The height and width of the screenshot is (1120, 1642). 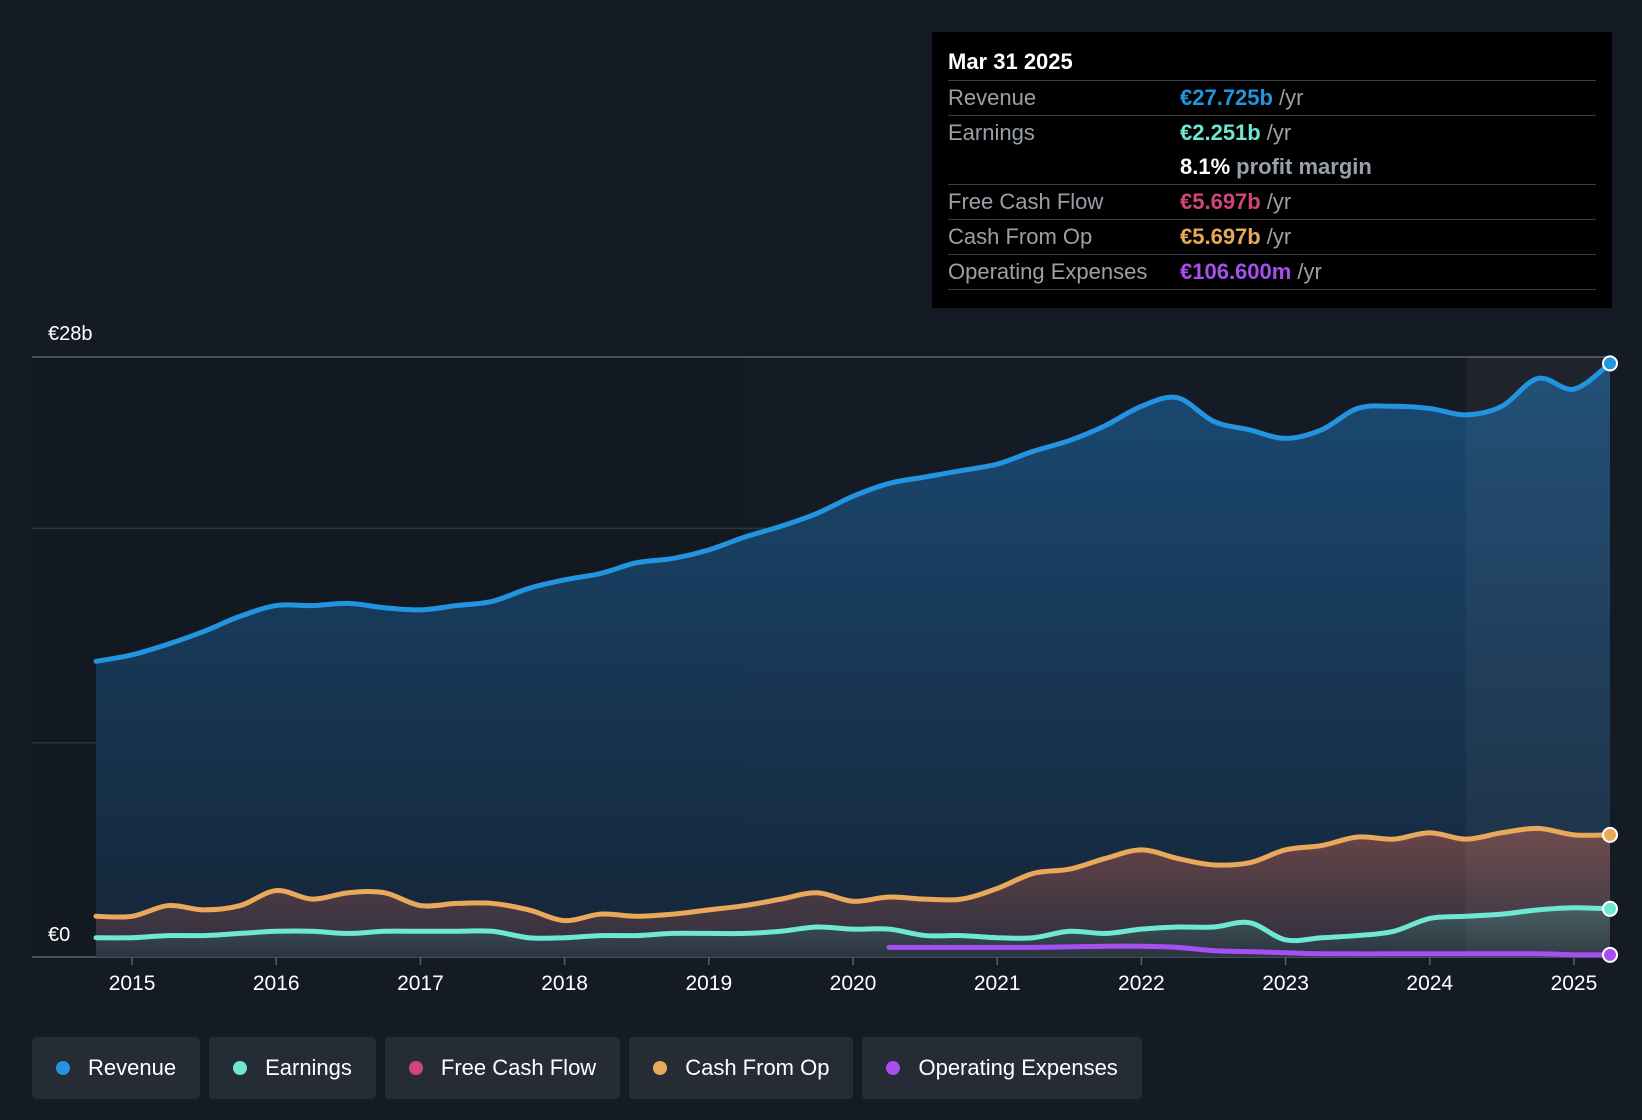 I want to click on earnings-endpoint, so click(x=1610, y=908).